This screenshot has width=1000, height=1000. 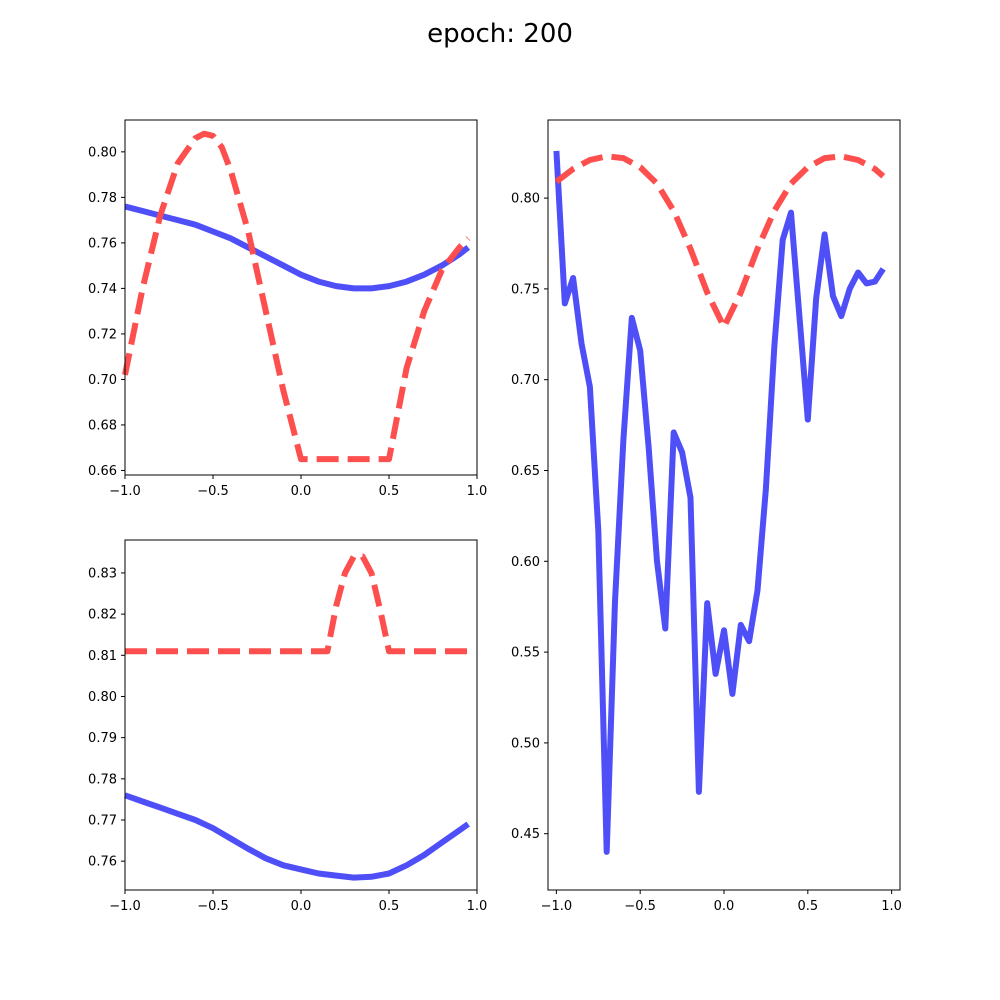 What do you see at coordinates (500, 34) in the screenshot?
I see `figure-title: epoch: 200` at bounding box center [500, 34].